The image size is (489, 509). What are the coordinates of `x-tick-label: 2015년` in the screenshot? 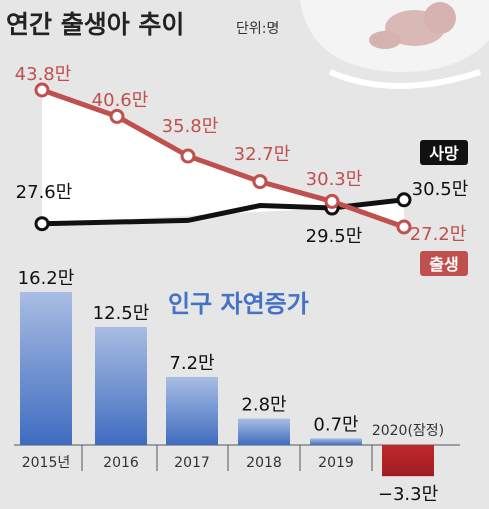 It's located at (46, 463).